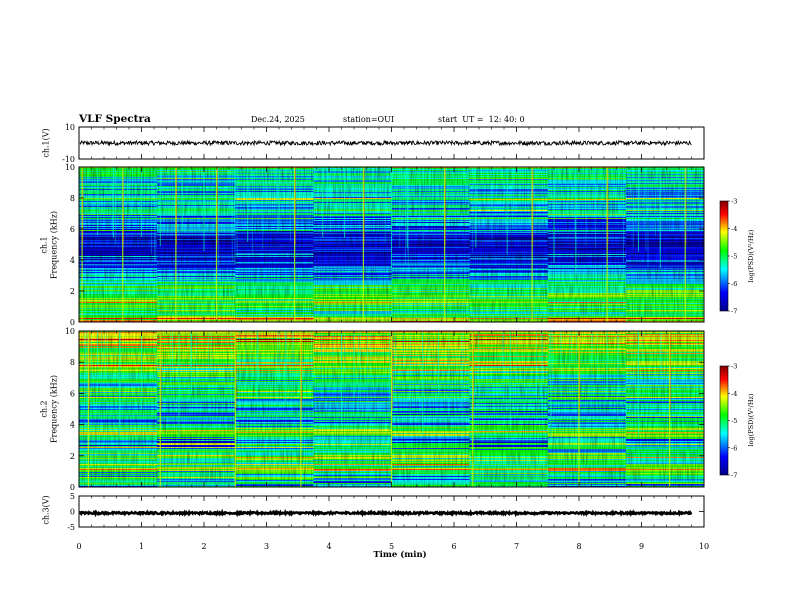  I want to click on station-label: station=OUI, so click(368, 119).